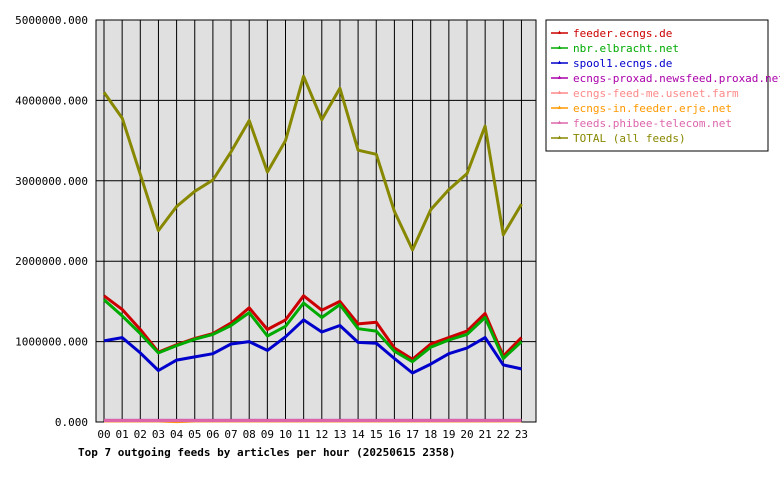 This screenshot has height=480, width=780. Describe the element at coordinates (177, 434) in the screenshot. I see `x-tick-label: 04` at that location.